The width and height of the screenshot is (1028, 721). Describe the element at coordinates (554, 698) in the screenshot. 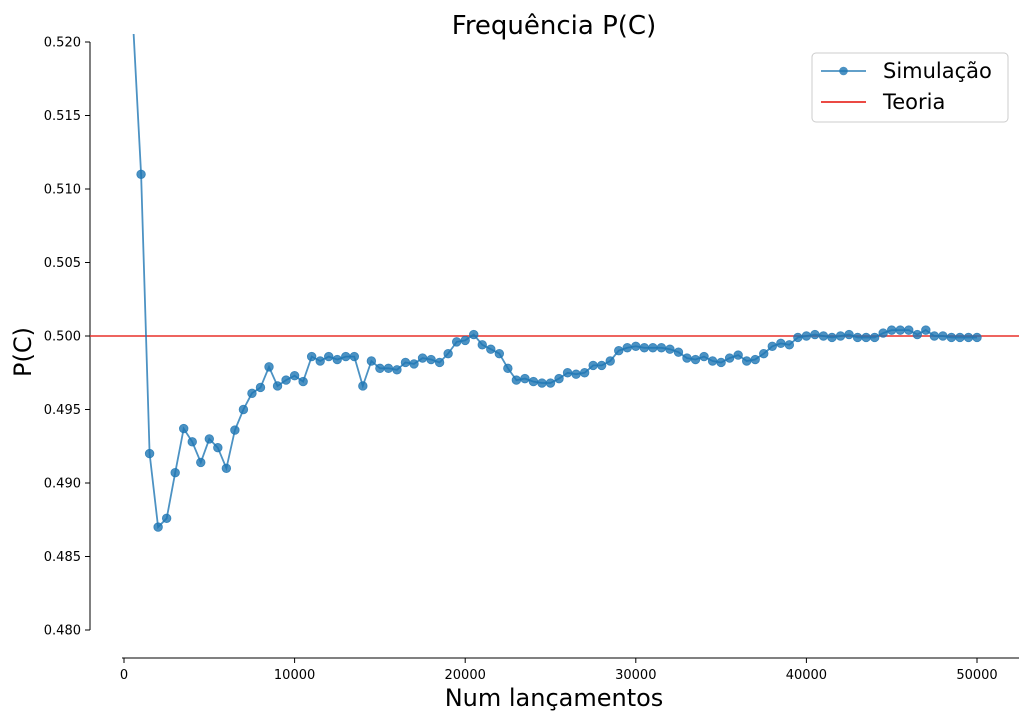

I see `x-axis-label: Num lançamentos` at that location.